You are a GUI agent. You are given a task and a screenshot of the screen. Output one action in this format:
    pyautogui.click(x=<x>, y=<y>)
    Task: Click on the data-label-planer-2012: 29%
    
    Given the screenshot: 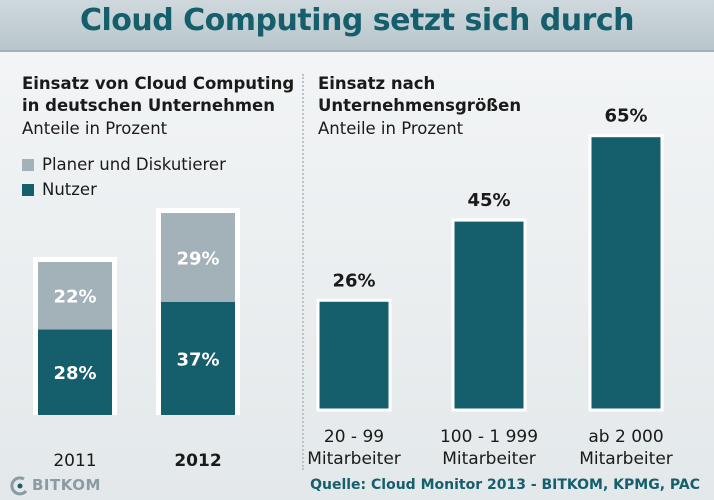 What is the action you would take?
    pyautogui.click(x=197, y=258)
    